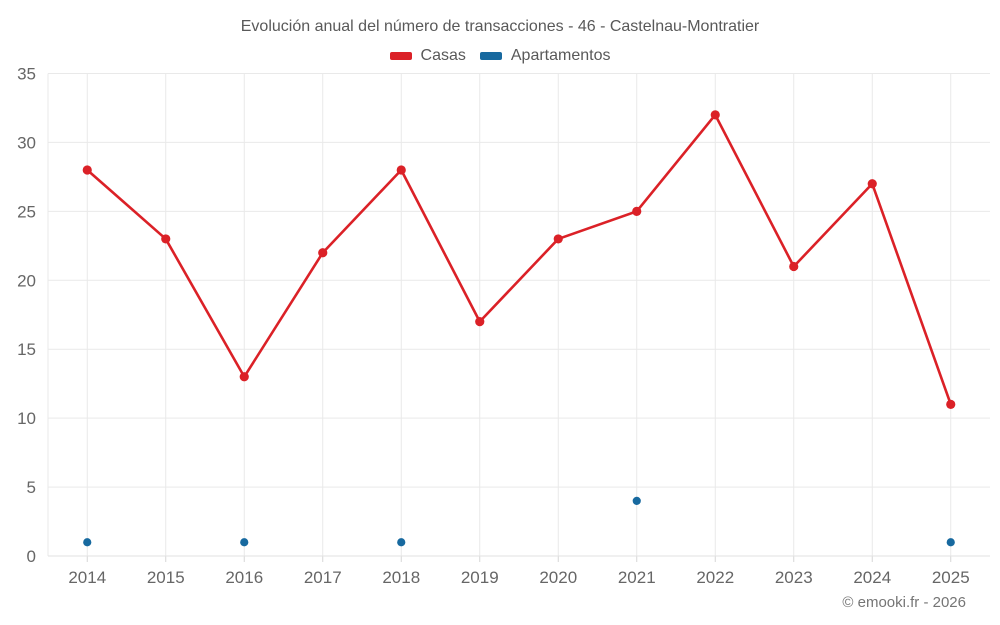  I want to click on series-point-casas-2020, so click(558, 239).